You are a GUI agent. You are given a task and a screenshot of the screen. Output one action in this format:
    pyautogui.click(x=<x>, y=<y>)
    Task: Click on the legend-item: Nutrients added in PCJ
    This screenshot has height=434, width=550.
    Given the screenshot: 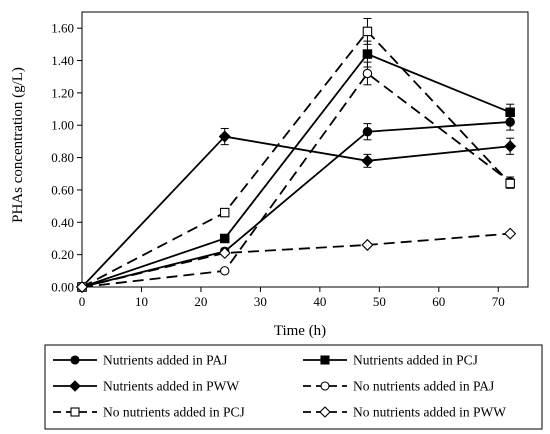 What is the action you would take?
    pyautogui.click(x=390, y=360)
    